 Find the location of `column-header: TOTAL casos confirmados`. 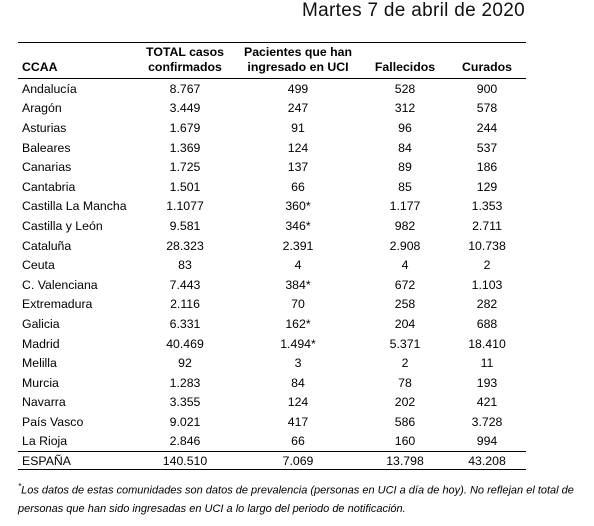

column-header: TOTAL casos confirmados is located at coordinates (185, 59).